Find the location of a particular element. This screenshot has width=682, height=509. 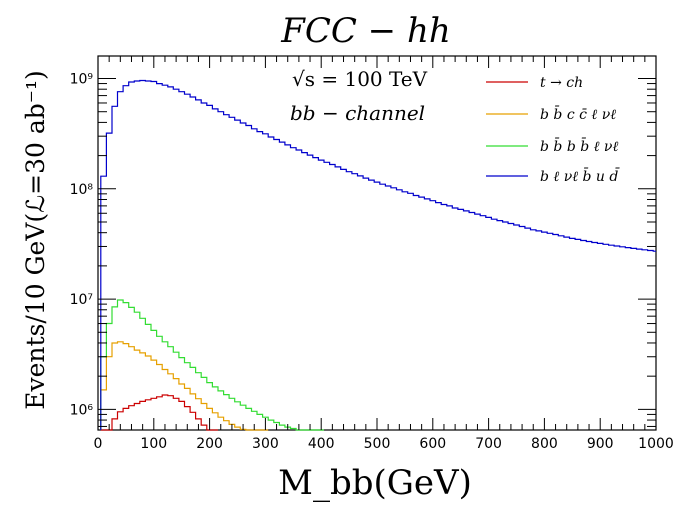

series-line-t-ch is located at coordinates (159, 412).